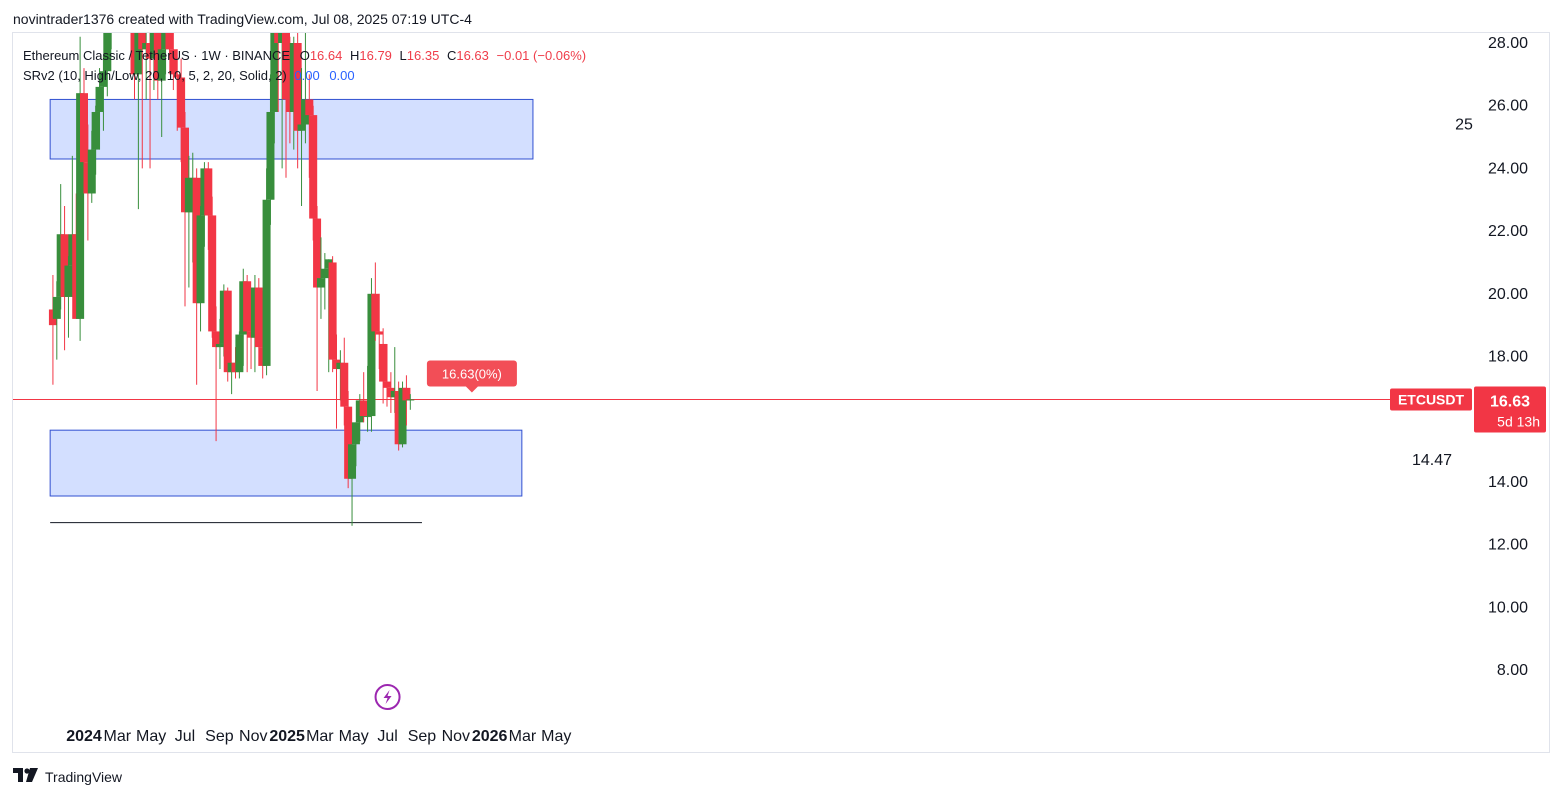 The image size is (1563, 799). I want to click on price-tag-value: 16.63, so click(1510, 401).